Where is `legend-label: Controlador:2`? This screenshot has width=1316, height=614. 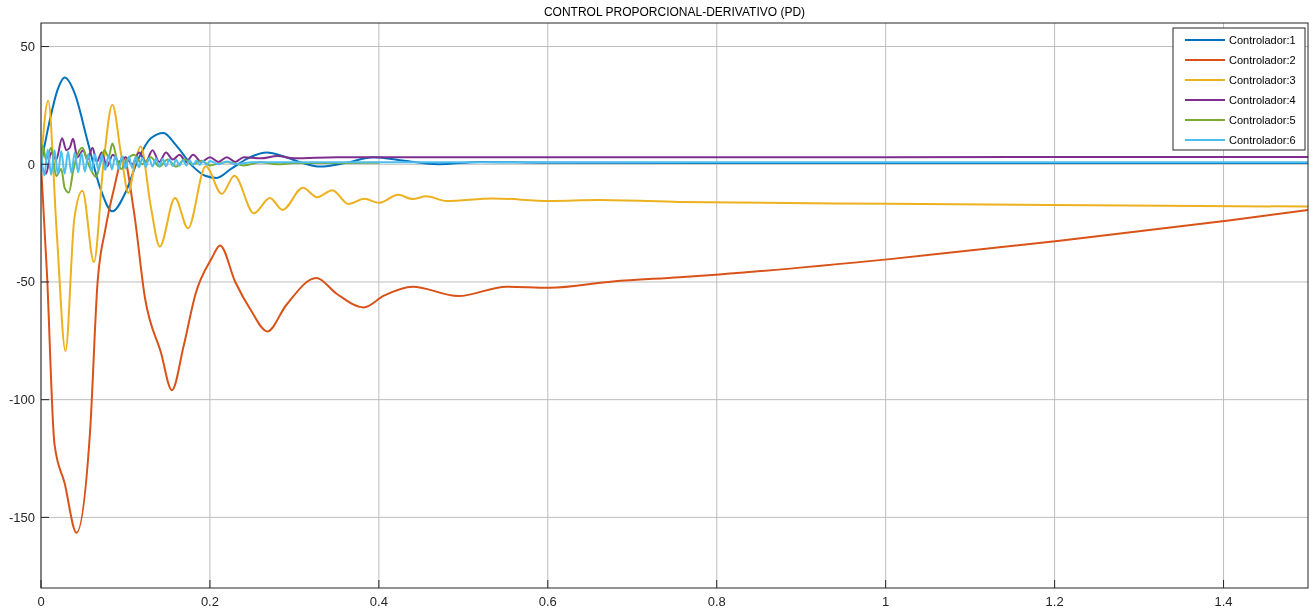
legend-label: Controlador:2 is located at coordinates (1262, 60).